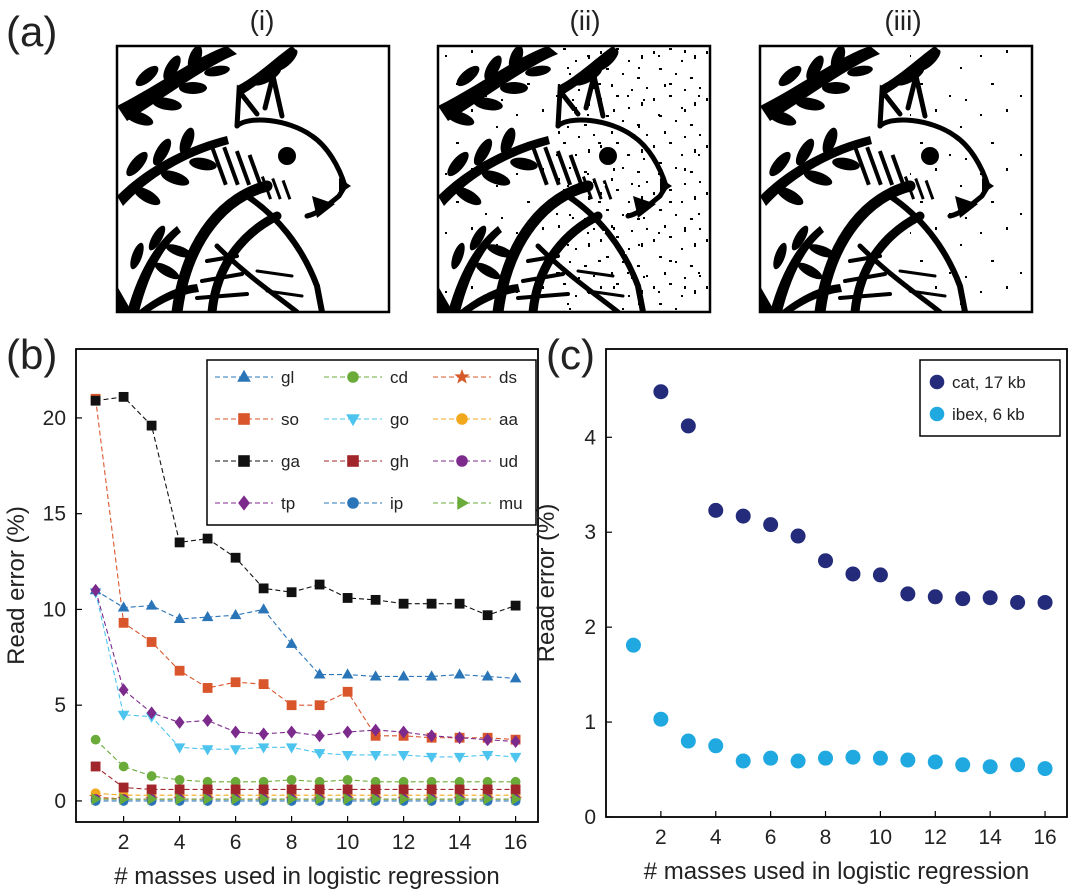  What do you see at coordinates (460, 842) in the screenshot?
I see `x-tick-label: 14` at bounding box center [460, 842].